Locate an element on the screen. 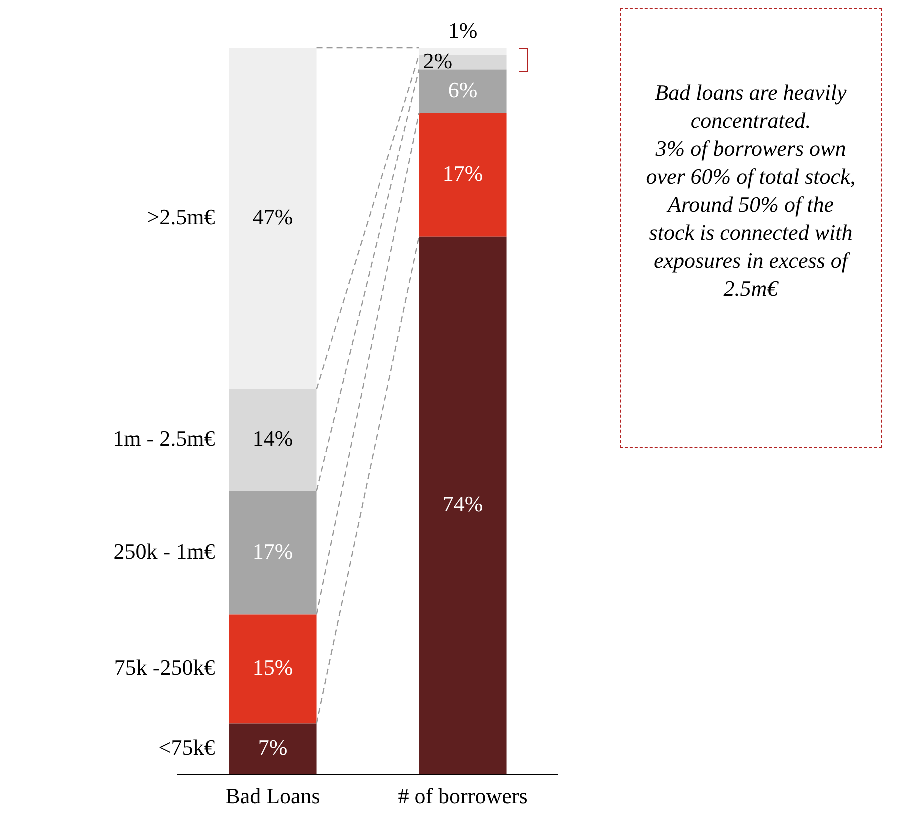 This screenshot has height=829, width=899. data-label: 6% is located at coordinates (463, 89).